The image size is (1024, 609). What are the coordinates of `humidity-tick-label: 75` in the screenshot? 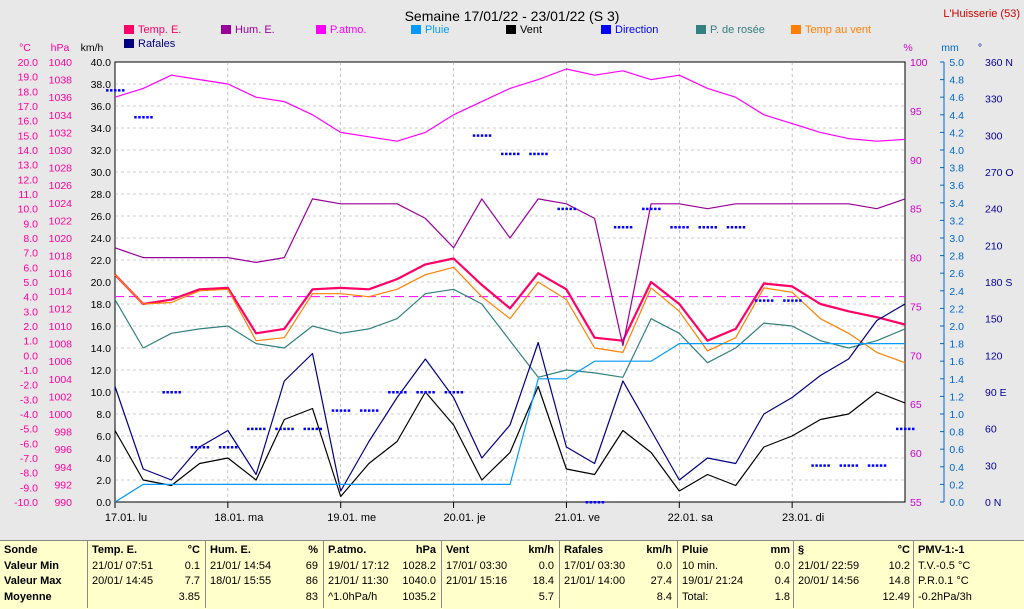 It's located at (916, 307).